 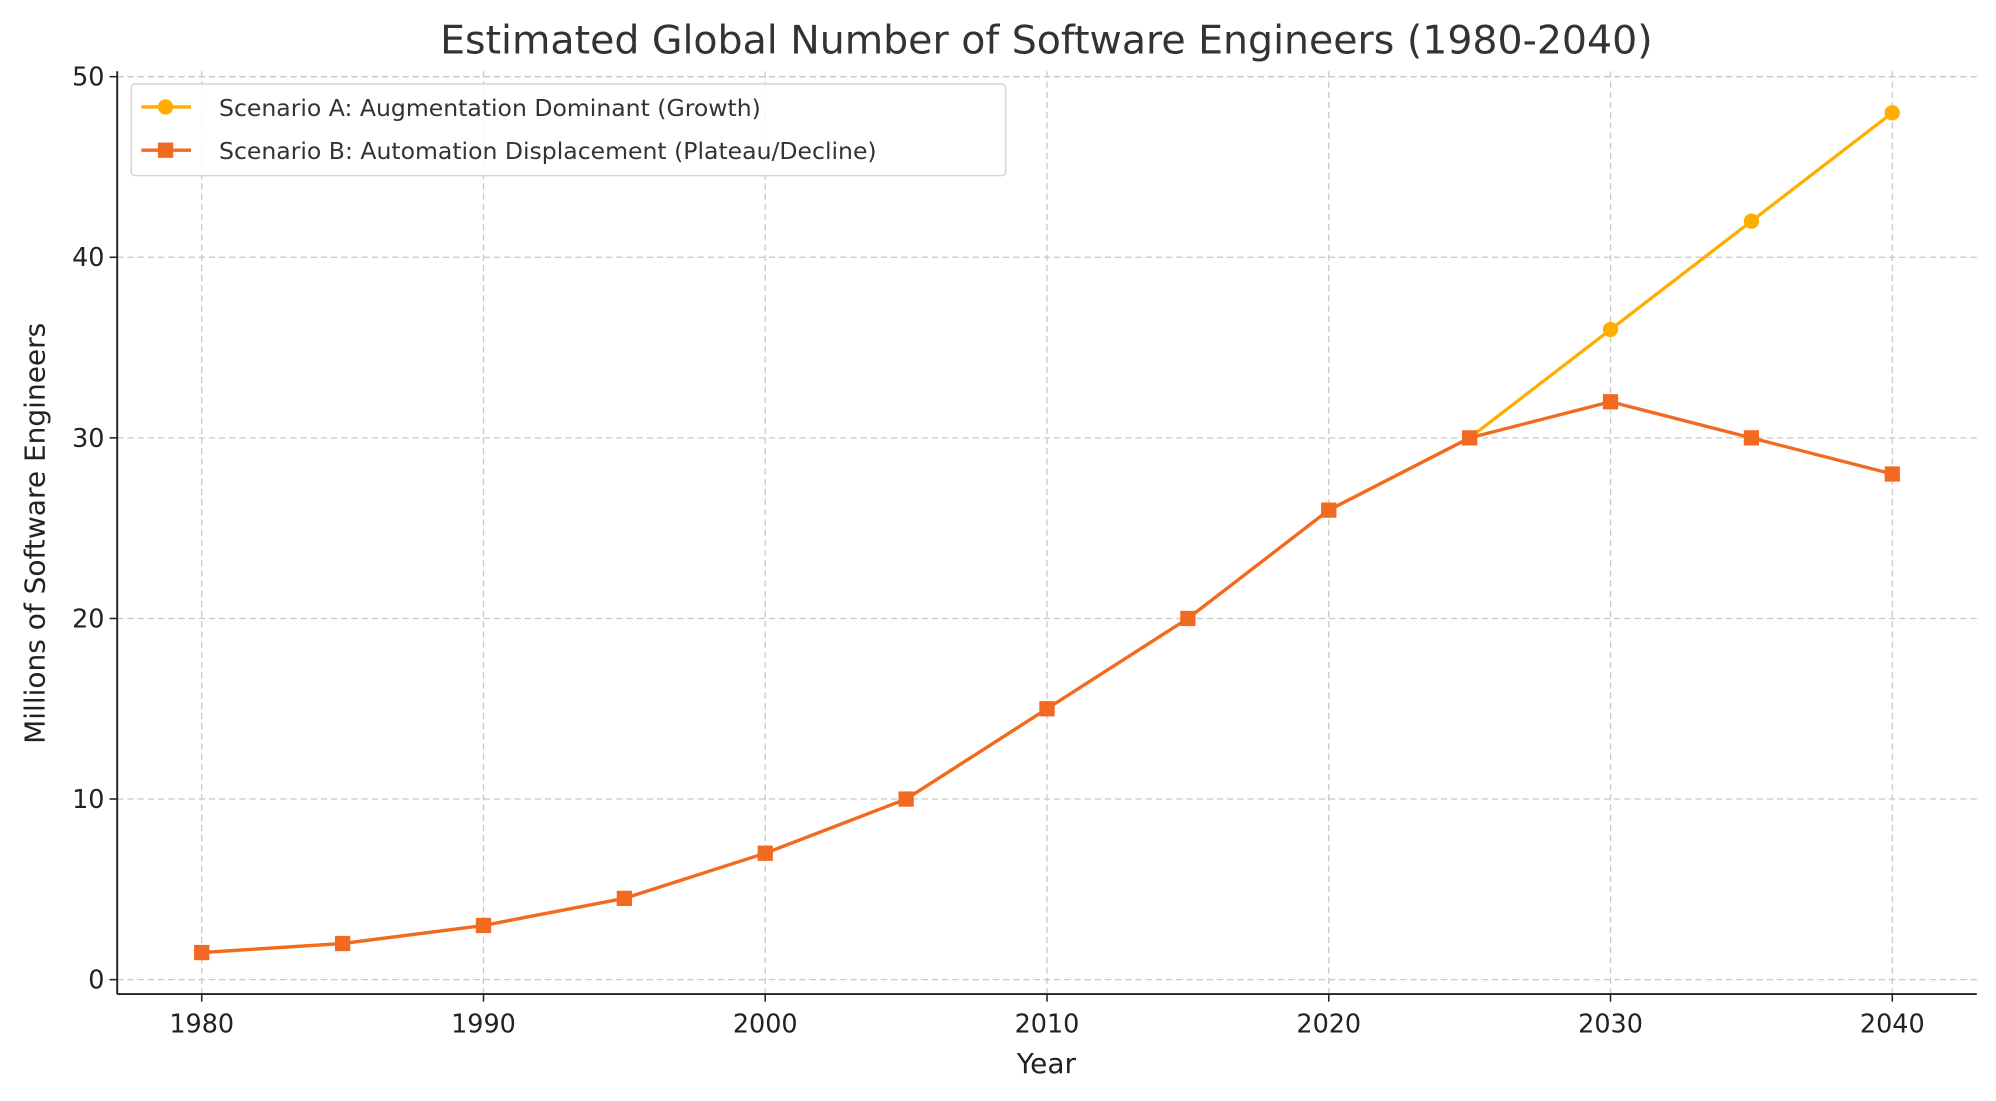 What do you see at coordinates (88, 619) in the screenshot?
I see `y-tick-label: 20` at bounding box center [88, 619].